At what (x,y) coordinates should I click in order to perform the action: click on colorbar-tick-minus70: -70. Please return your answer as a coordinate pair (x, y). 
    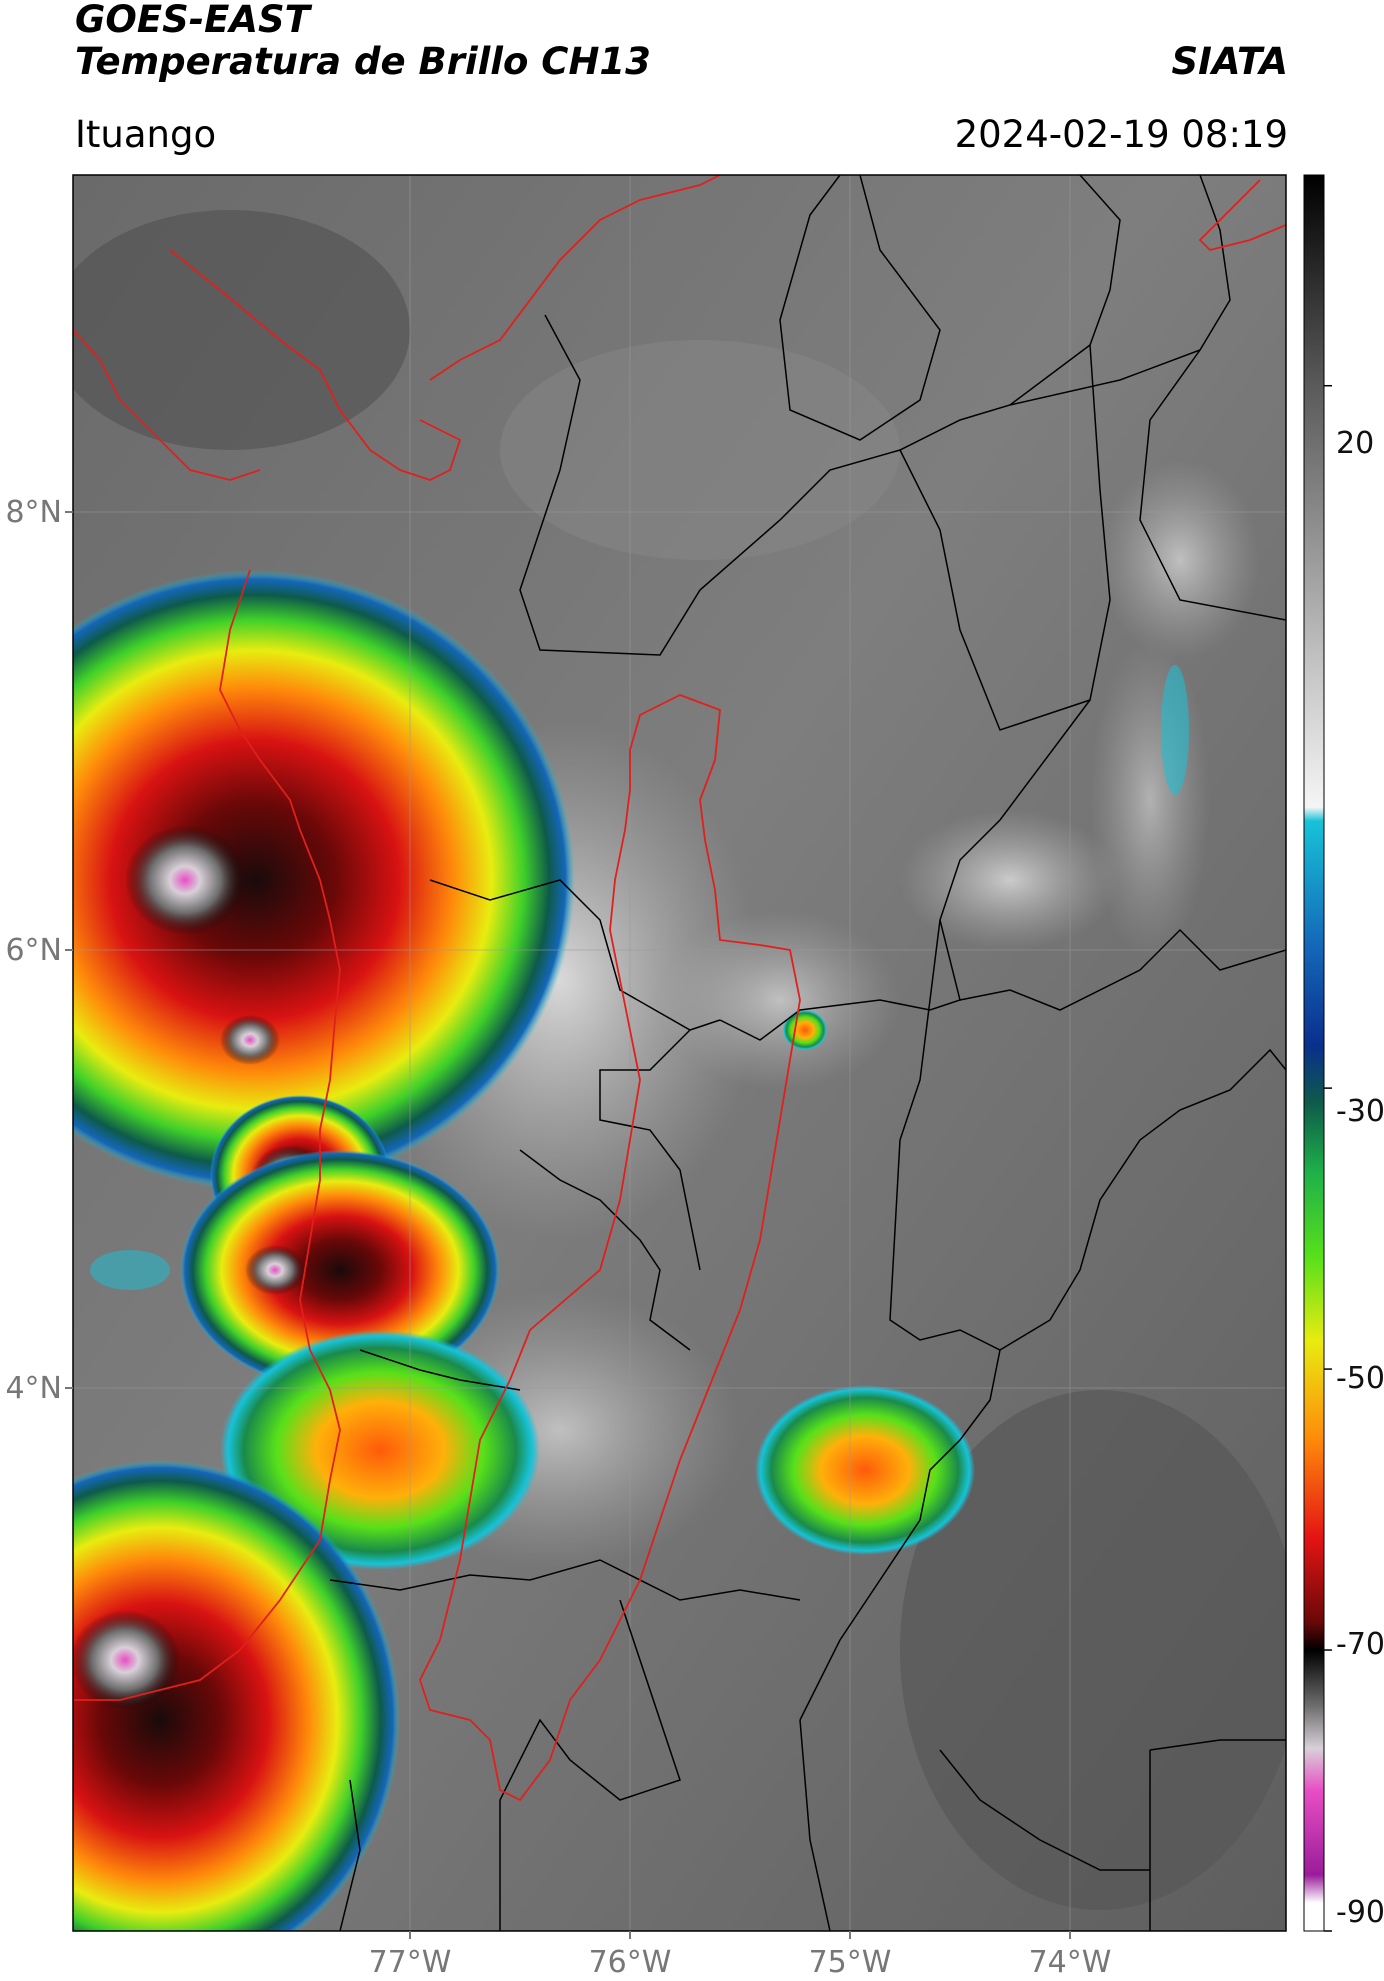
    Looking at the image, I should click on (1360, 1644).